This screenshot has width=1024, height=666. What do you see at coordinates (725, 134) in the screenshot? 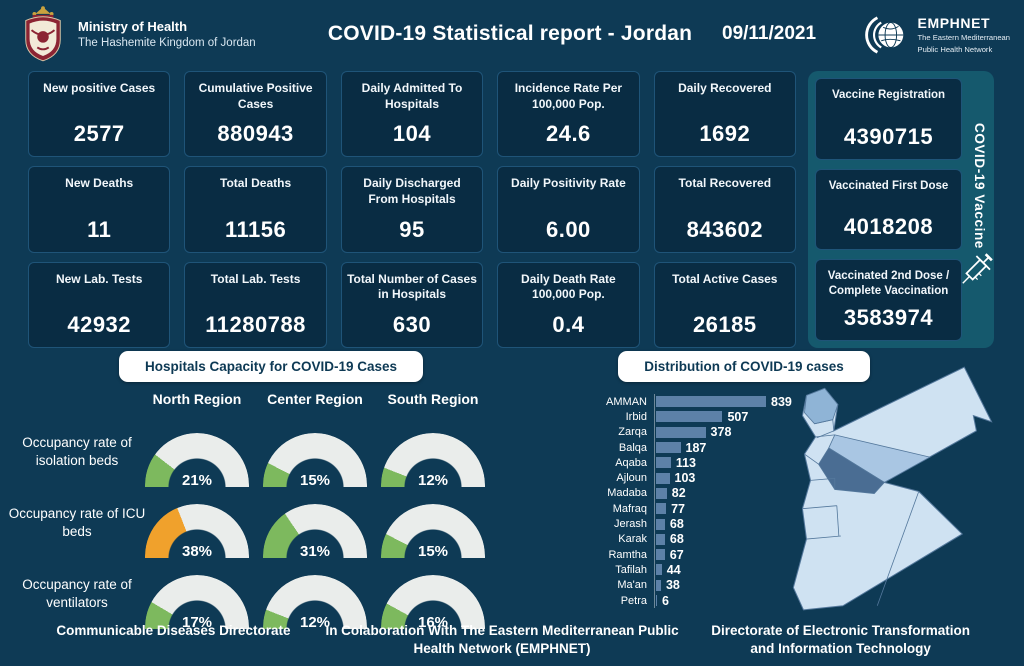
I see `stat-card-value: 1692` at bounding box center [725, 134].